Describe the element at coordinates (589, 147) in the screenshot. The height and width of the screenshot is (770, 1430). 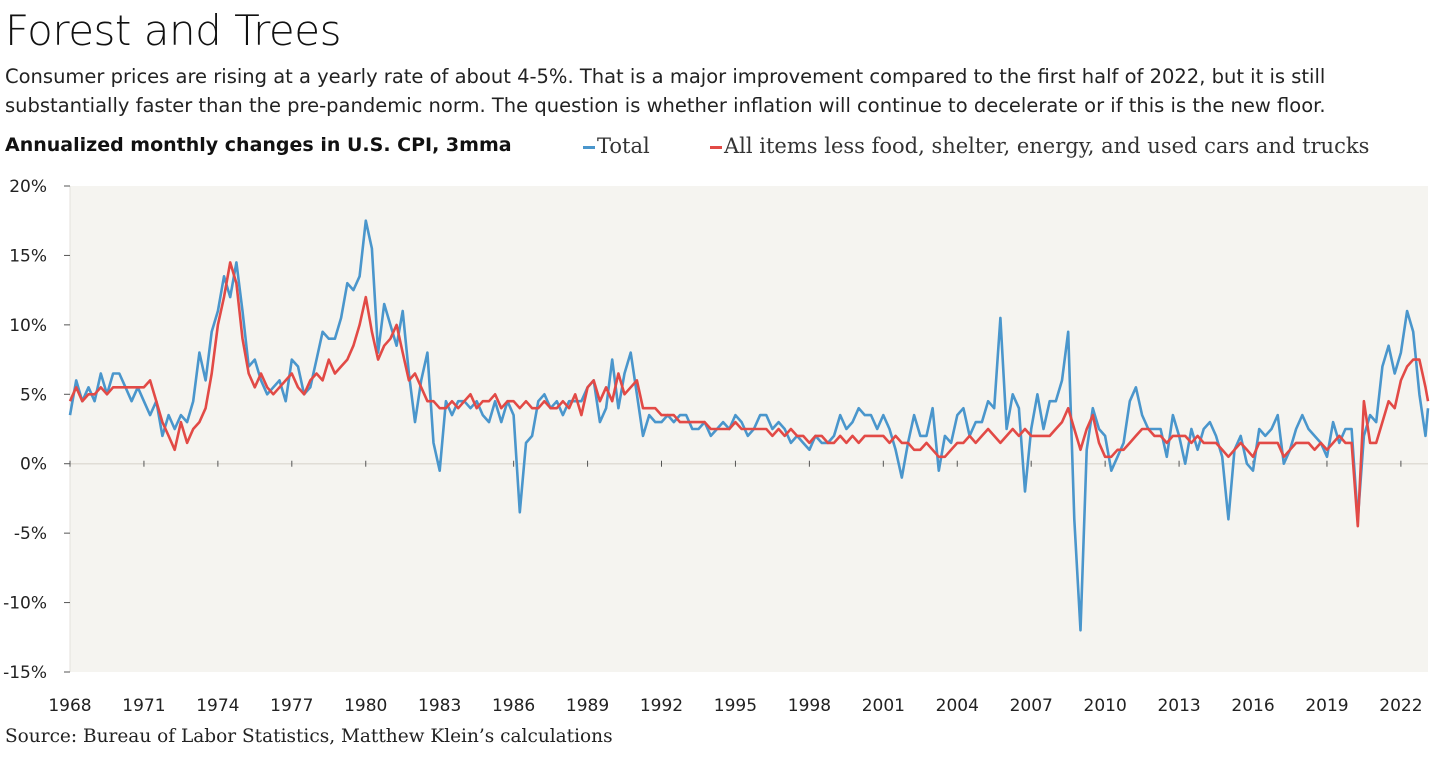
I see `legend-swatch-total` at that location.